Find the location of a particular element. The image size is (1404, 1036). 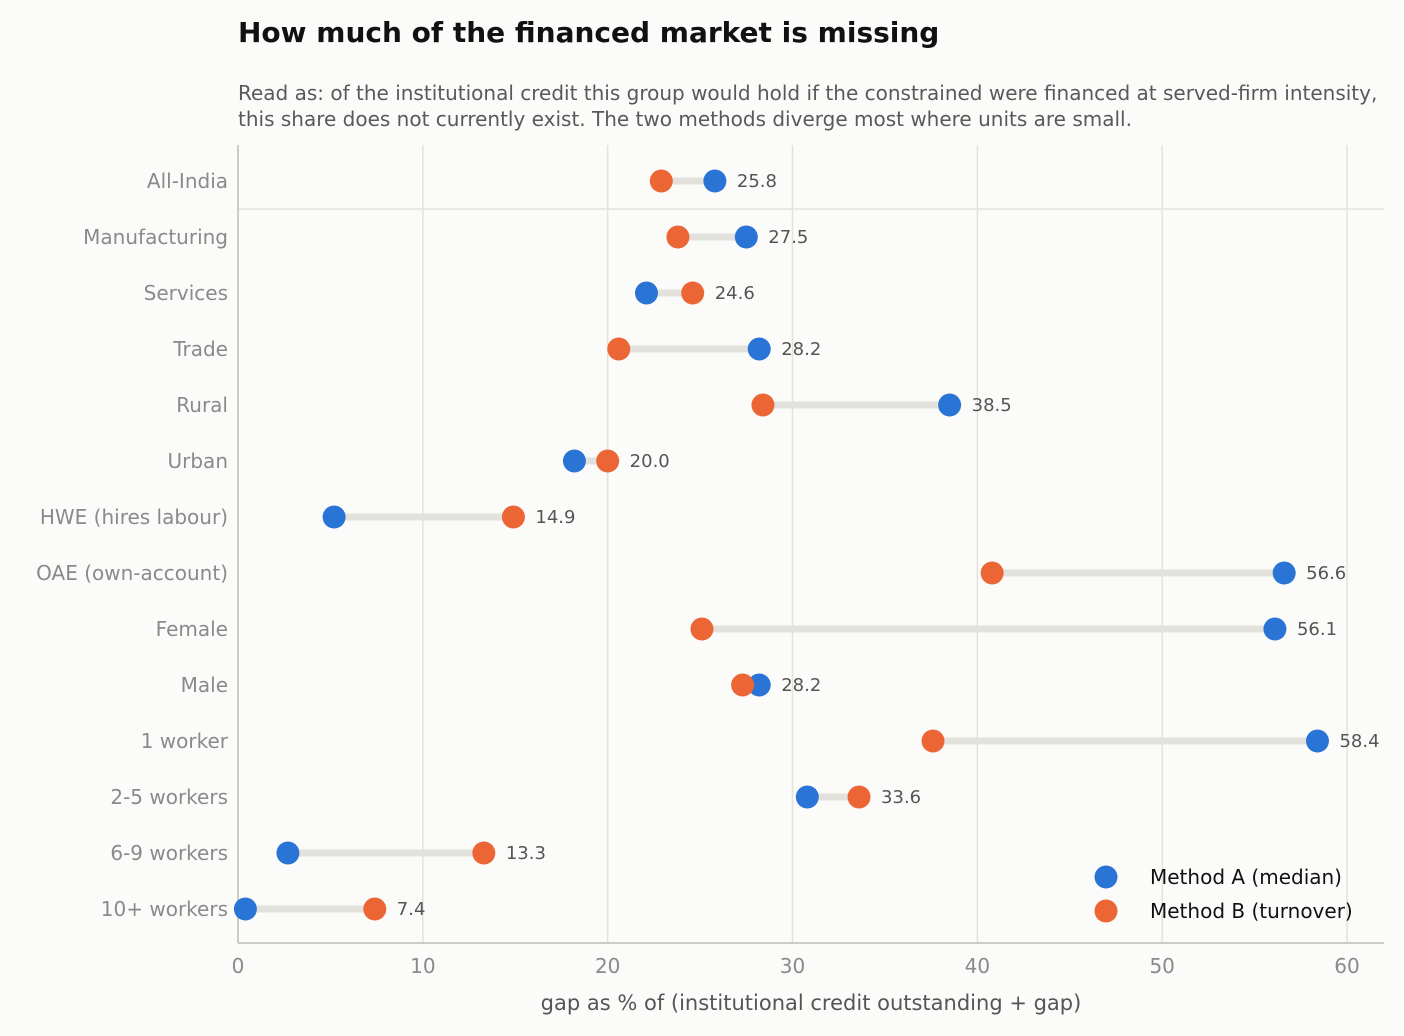

value-label: 7.4 is located at coordinates (411, 909).